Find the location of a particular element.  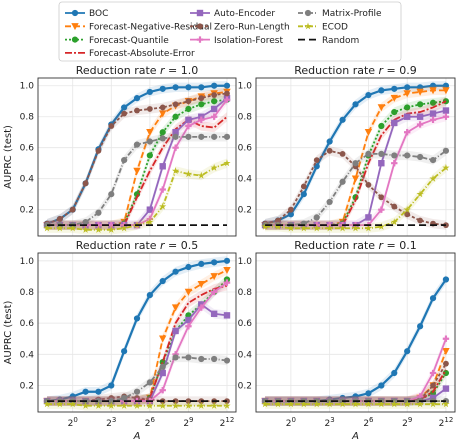

x-tick-label: 29 is located at coordinates (407, 422).